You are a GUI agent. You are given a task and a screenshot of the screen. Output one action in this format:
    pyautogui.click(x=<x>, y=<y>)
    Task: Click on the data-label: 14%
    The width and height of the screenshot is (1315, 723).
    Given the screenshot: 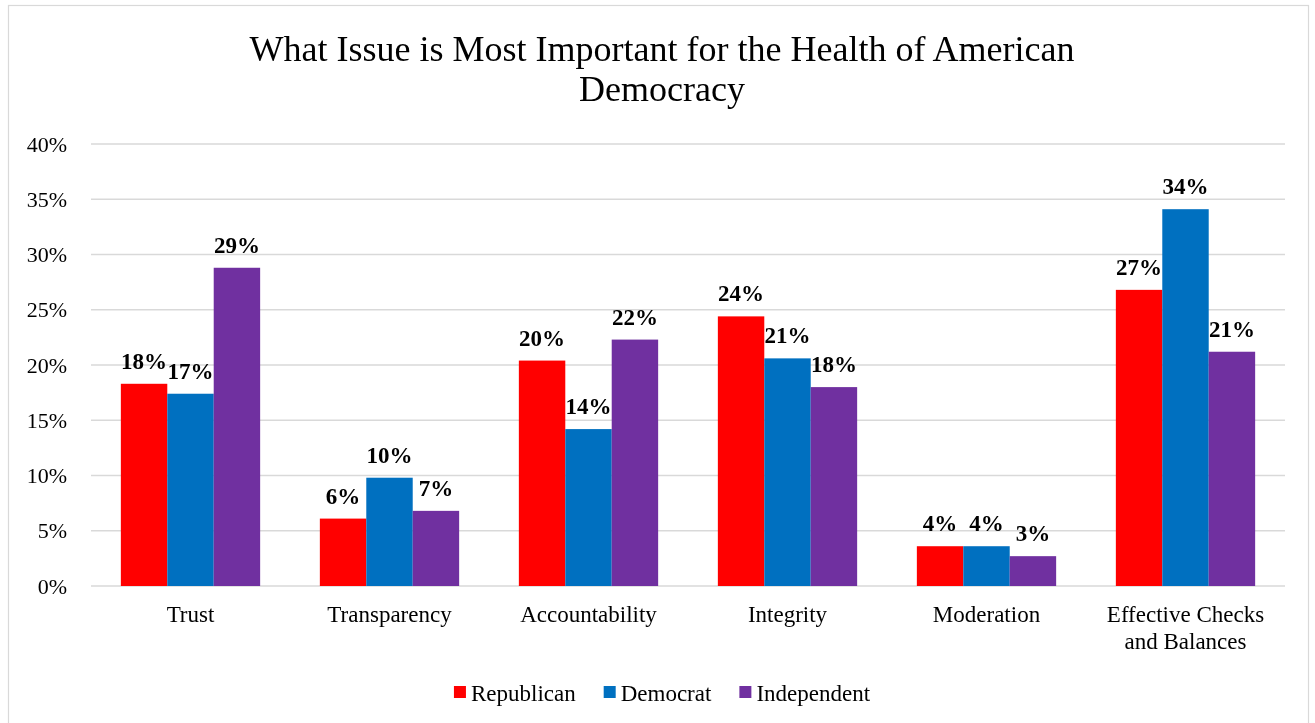 What is the action you would take?
    pyautogui.click(x=588, y=407)
    